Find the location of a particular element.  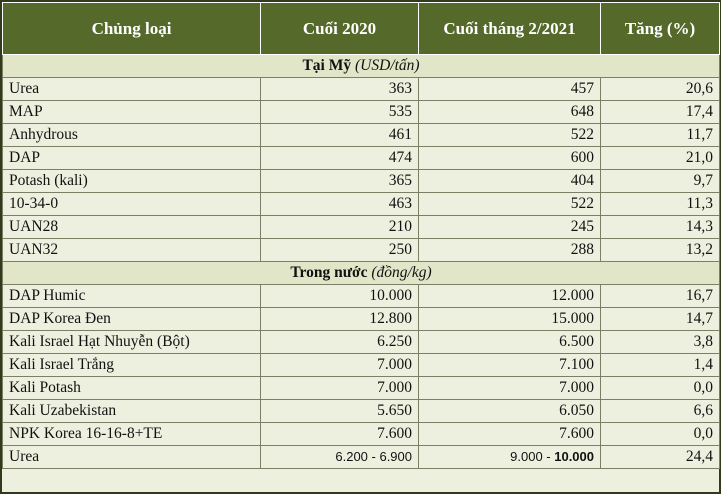

product-name: Anhydrous is located at coordinates (131, 135).